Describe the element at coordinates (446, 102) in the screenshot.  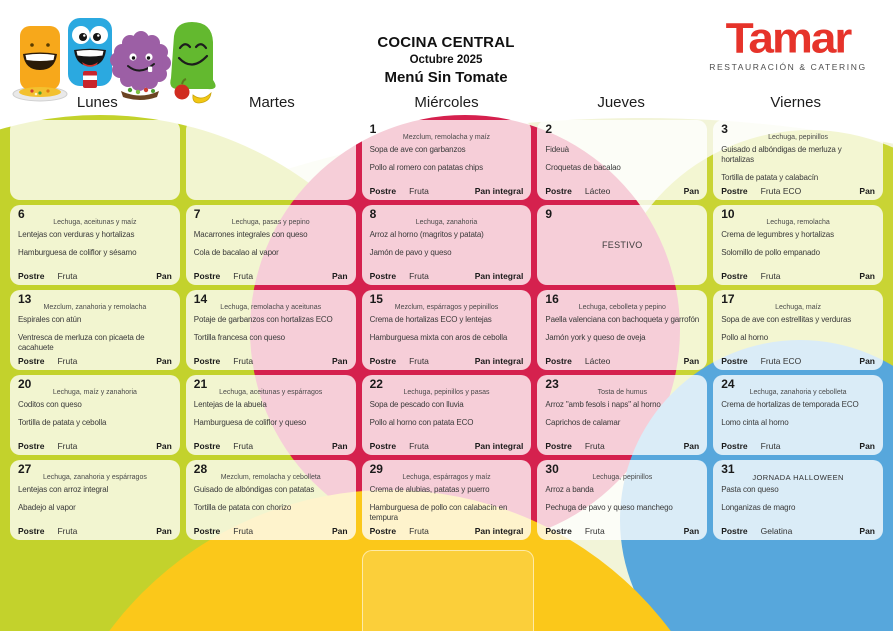
I see `weekday-header-row: Lunes Martes Miércoles Jueves Viernes` at that location.